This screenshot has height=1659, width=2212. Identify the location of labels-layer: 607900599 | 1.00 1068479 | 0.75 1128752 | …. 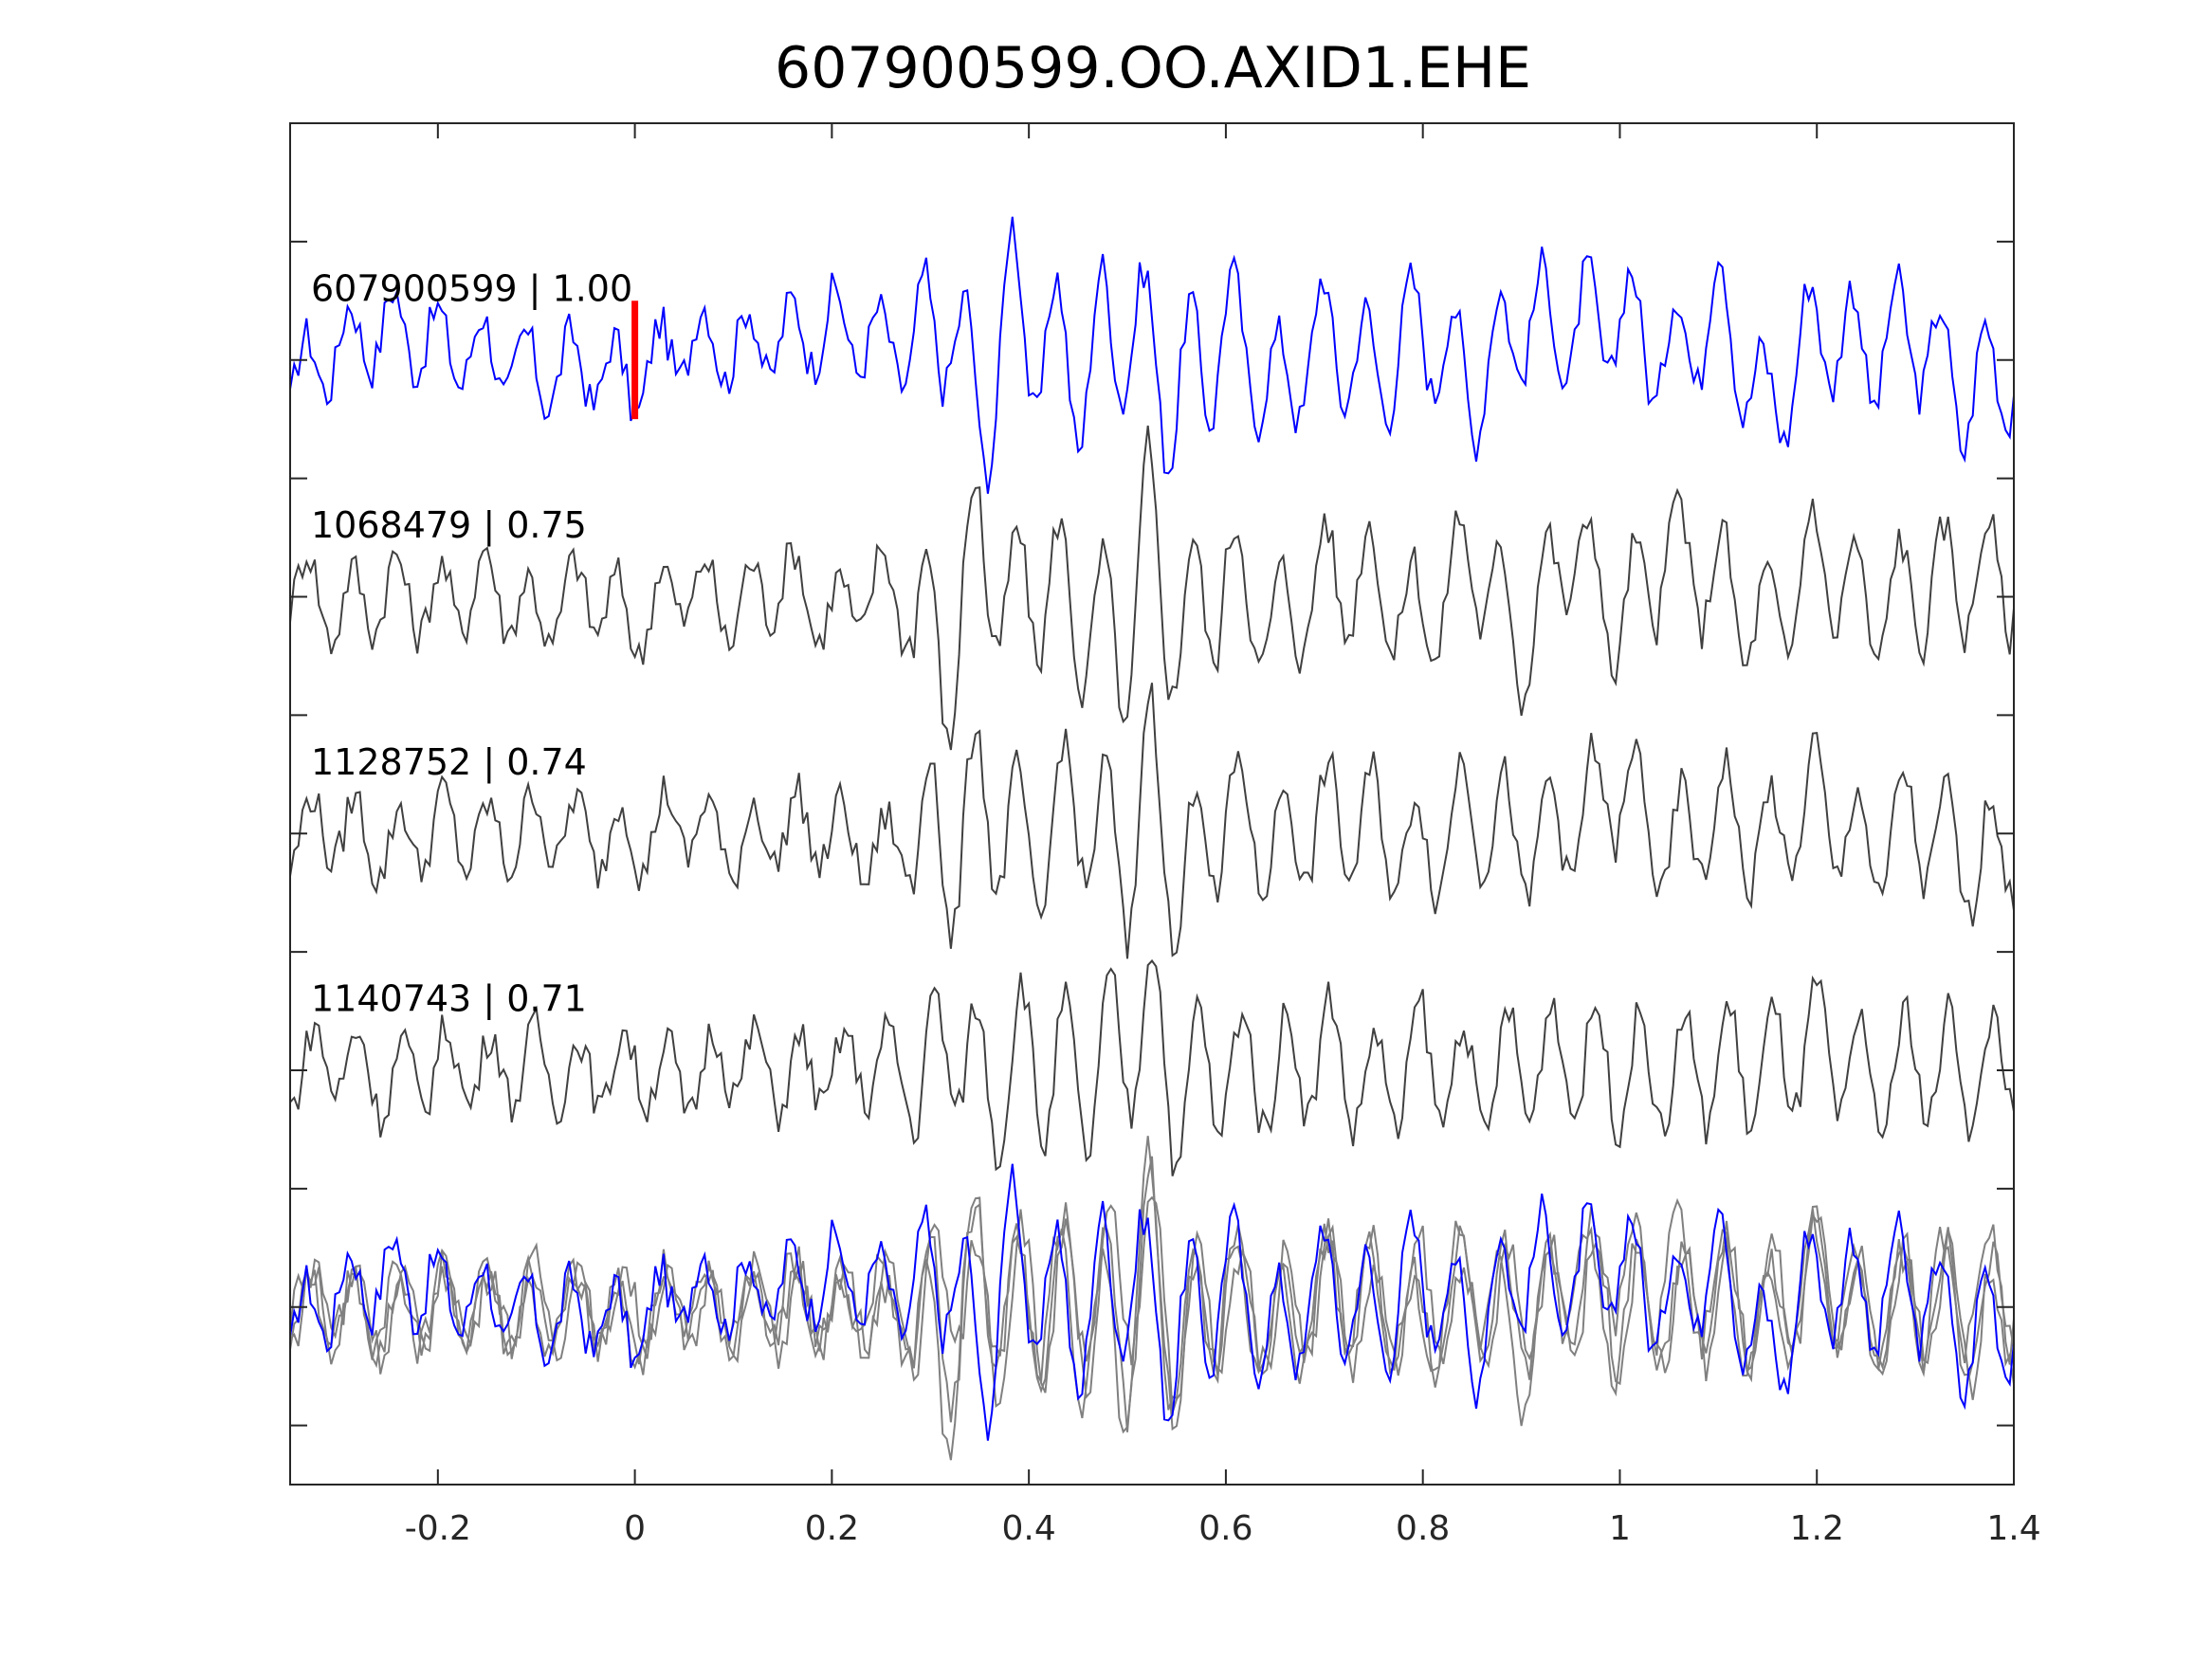
(471, 643).